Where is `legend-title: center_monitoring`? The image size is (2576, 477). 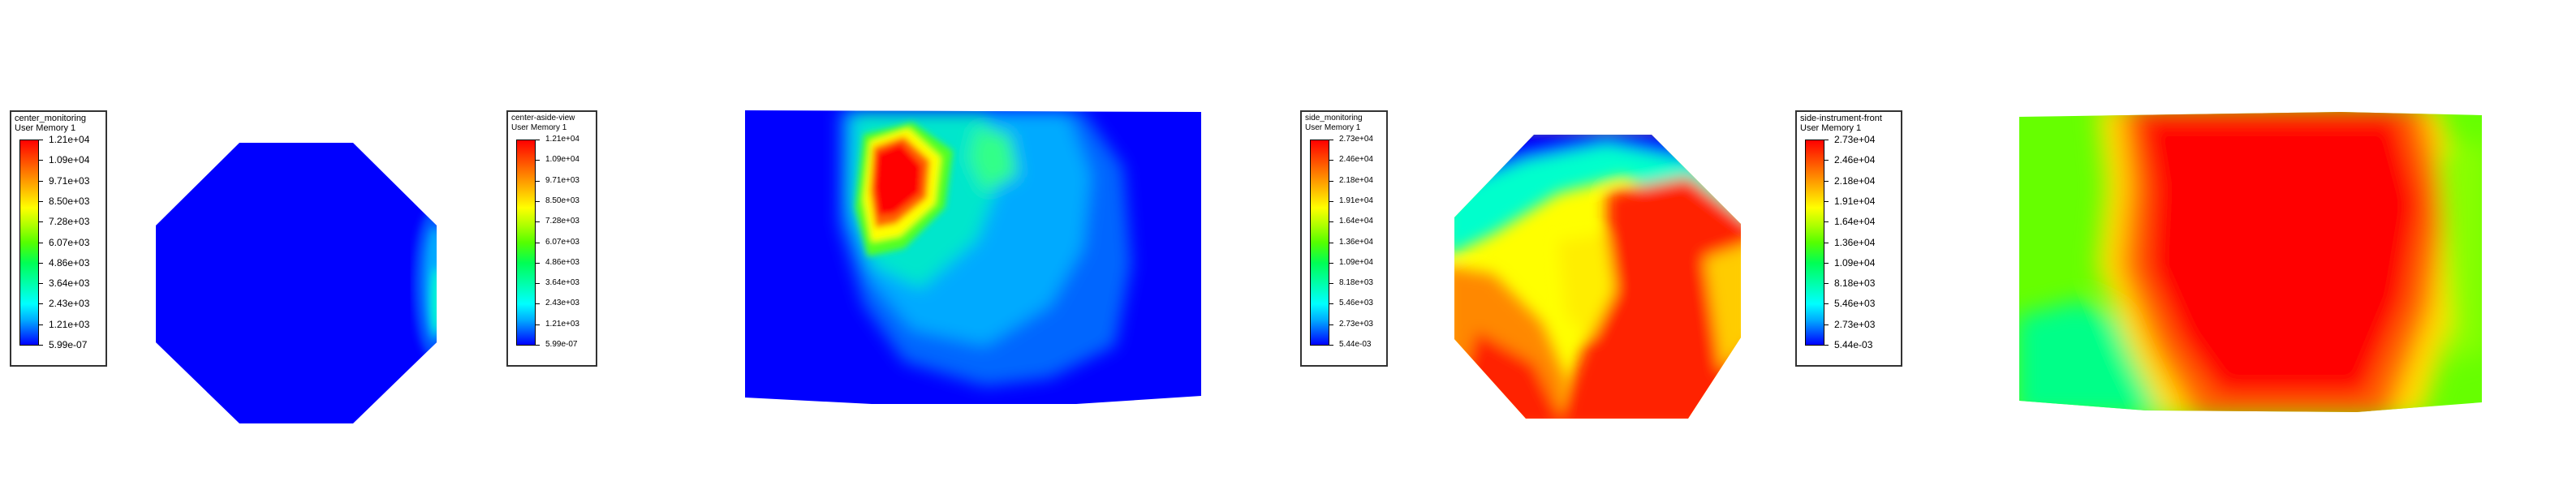 legend-title: center_monitoring is located at coordinates (51, 118).